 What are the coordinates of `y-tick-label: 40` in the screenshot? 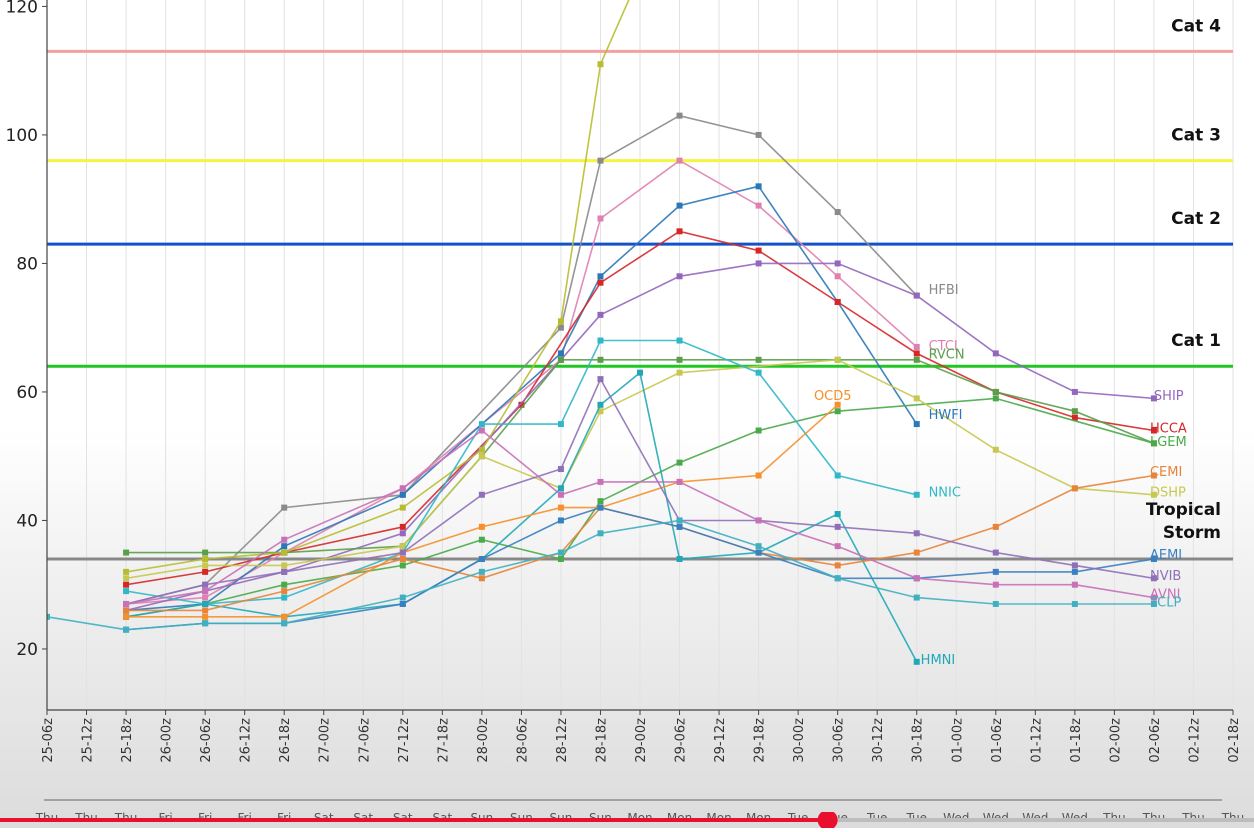 It's located at (27, 521).